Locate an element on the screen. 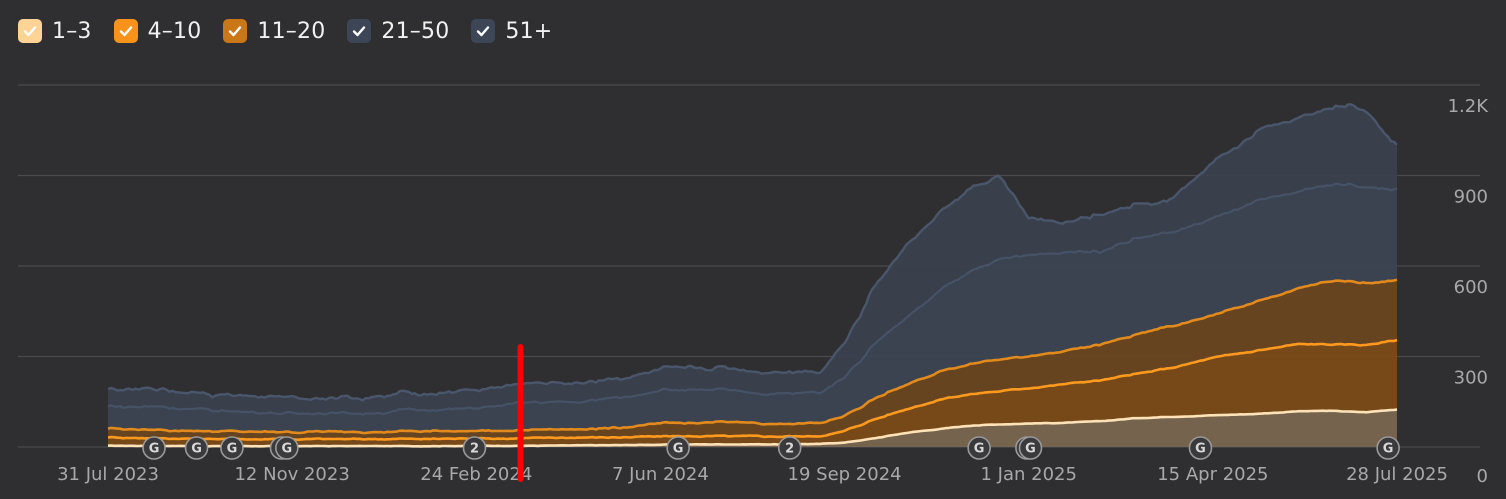 The width and height of the screenshot is (1506, 499). y-tick-label: 900 is located at coordinates (1471, 197).